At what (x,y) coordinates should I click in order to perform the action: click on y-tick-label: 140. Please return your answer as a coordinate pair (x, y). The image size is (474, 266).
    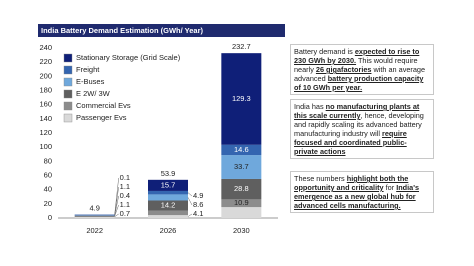
    Looking at the image, I should click on (45, 118).